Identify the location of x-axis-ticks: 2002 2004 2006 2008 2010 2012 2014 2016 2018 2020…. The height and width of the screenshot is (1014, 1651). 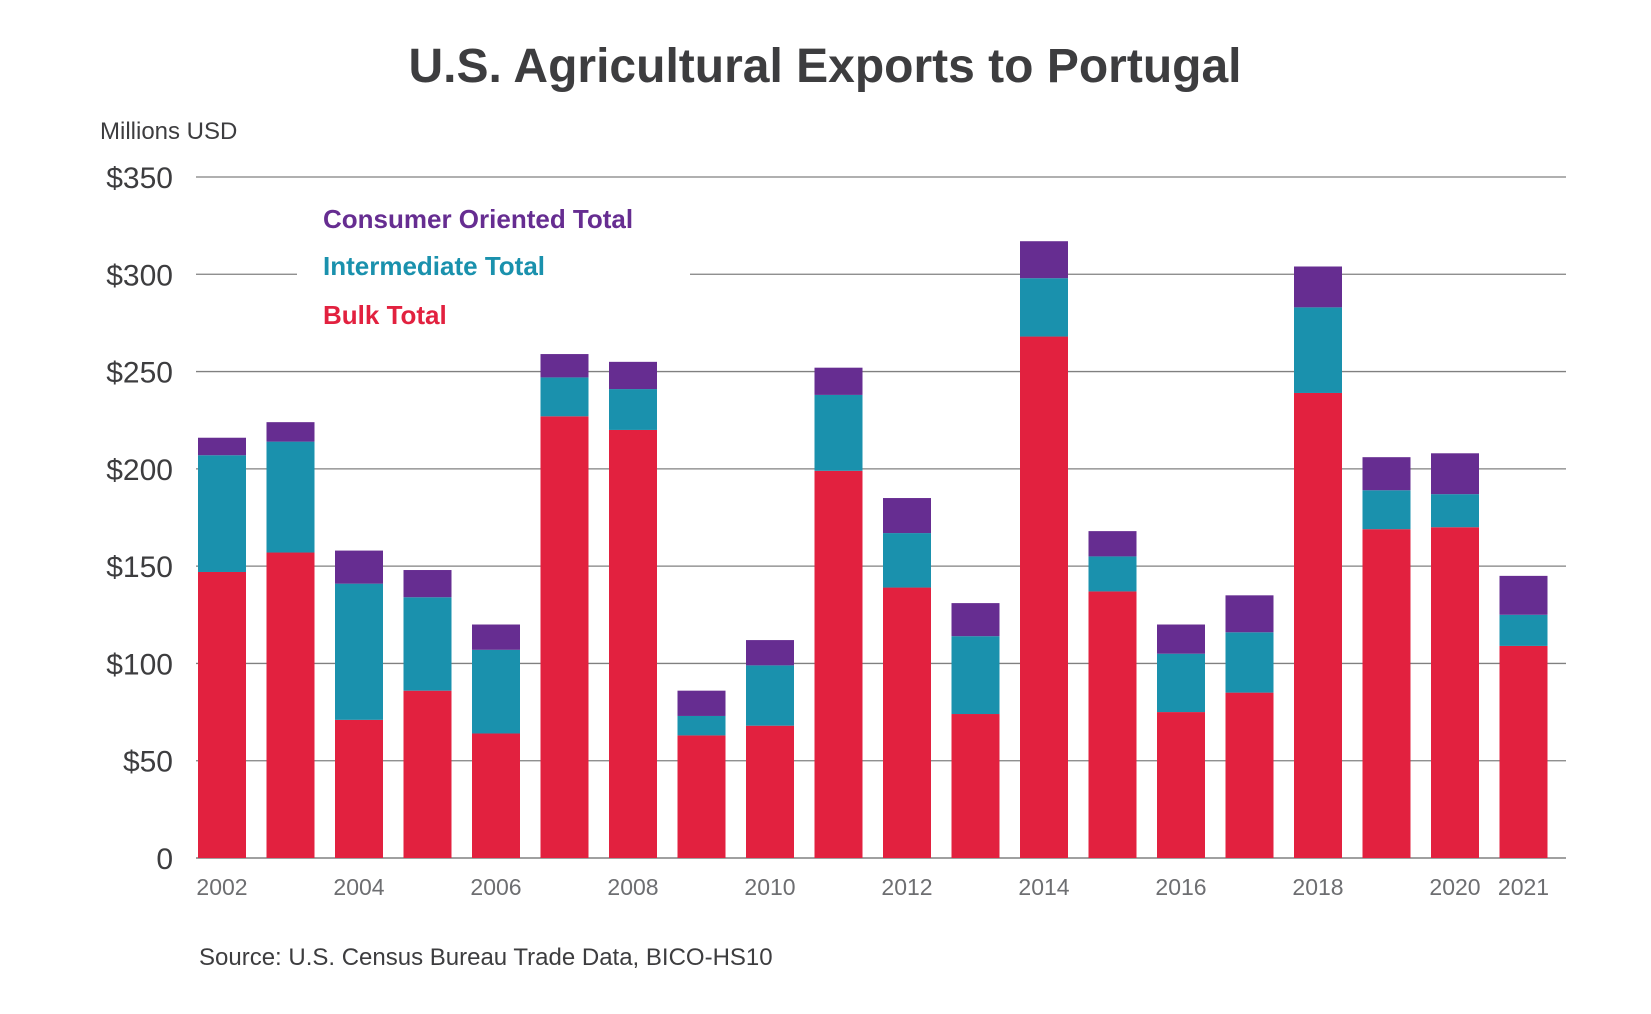
(872, 887).